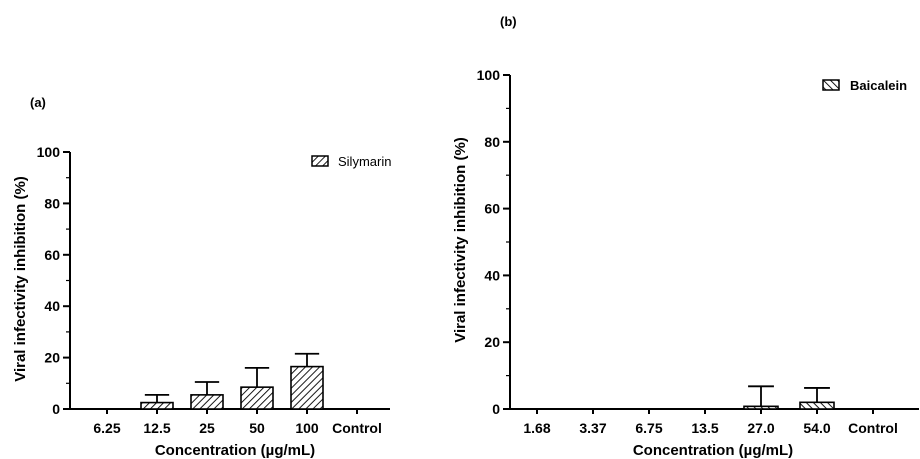 The image size is (920, 459). I want to click on x-tick-label-a: 50, so click(257, 428).